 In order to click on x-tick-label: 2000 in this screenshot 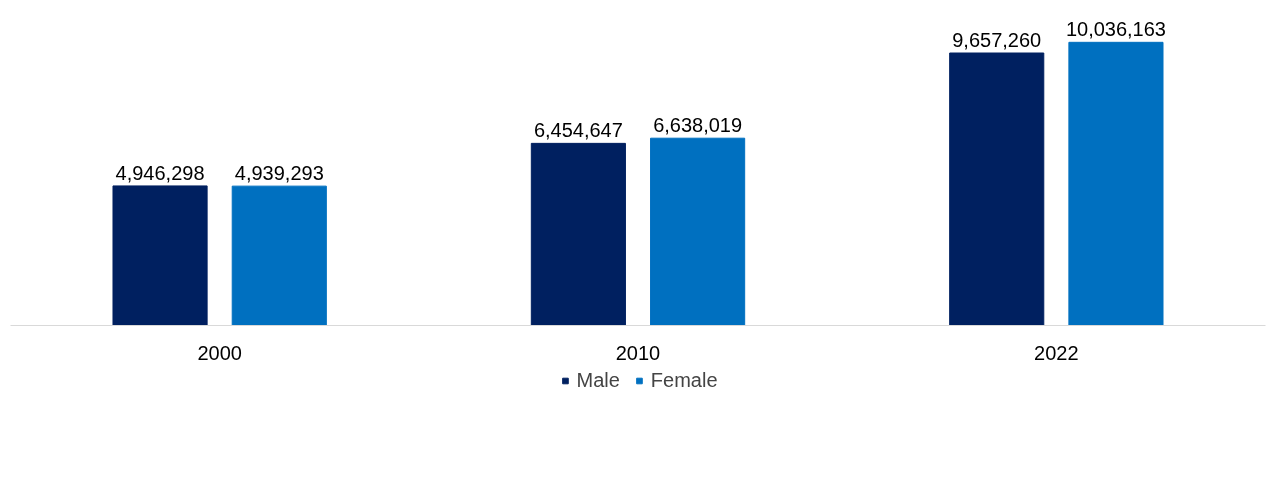, I will do `click(219, 352)`.